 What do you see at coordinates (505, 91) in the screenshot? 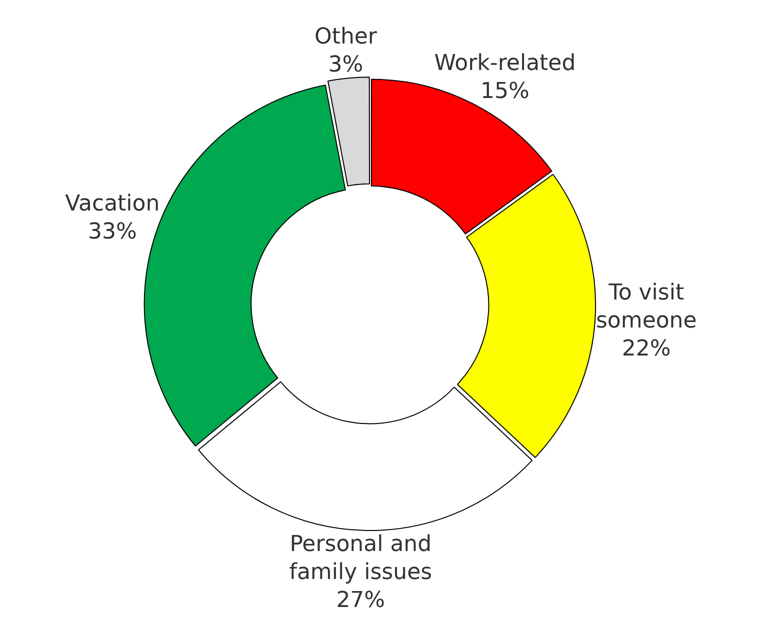
I see `data-label: 15%` at bounding box center [505, 91].